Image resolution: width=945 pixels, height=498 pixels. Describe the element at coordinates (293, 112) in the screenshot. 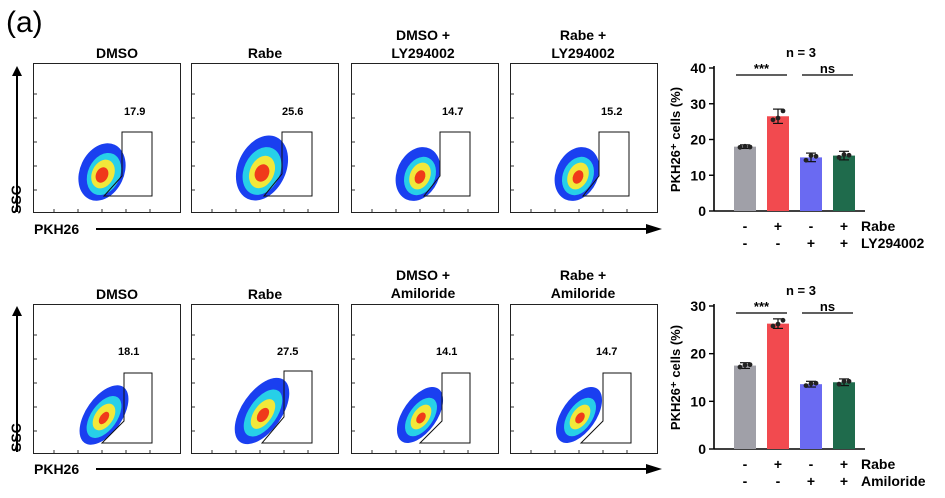

I see `gate-percent: 25.6` at that location.